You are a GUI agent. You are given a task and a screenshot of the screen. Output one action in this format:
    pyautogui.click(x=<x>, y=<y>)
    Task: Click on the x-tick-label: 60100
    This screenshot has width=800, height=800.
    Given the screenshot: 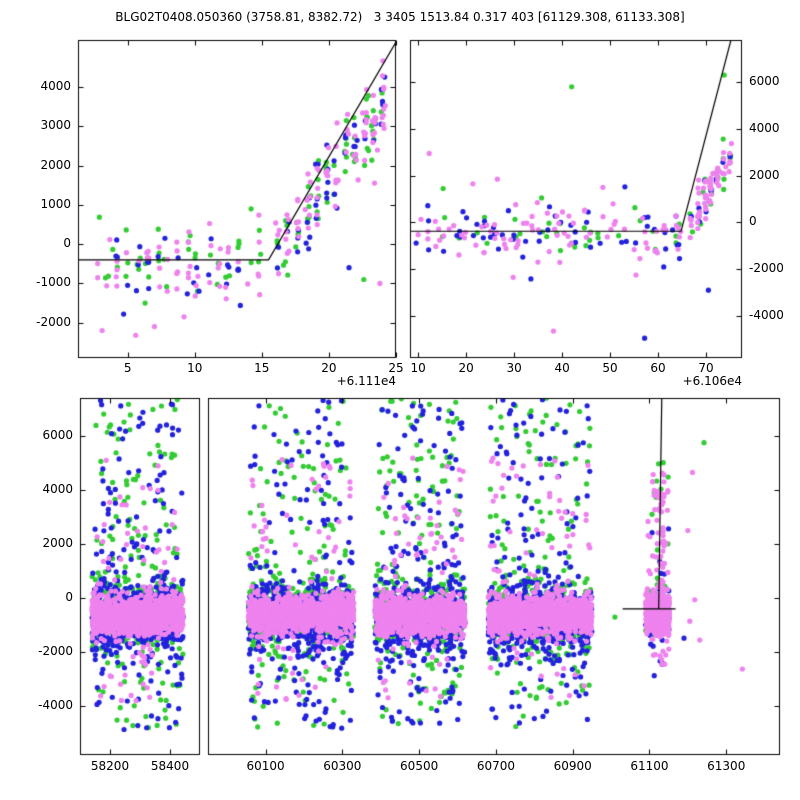 What is the action you would take?
    pyautogui.click(x=265, y=766)
    